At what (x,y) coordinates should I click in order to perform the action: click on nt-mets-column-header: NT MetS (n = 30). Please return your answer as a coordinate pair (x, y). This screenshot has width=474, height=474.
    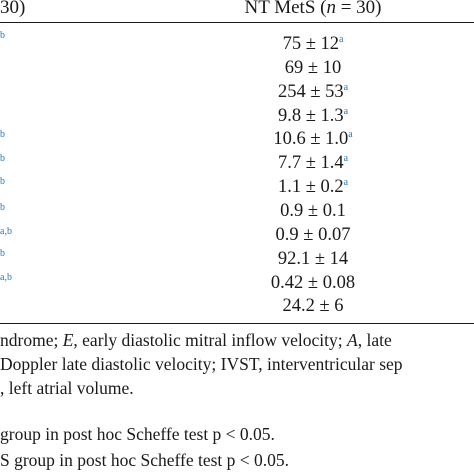
    Looking at the image, I should click on (313, 9).